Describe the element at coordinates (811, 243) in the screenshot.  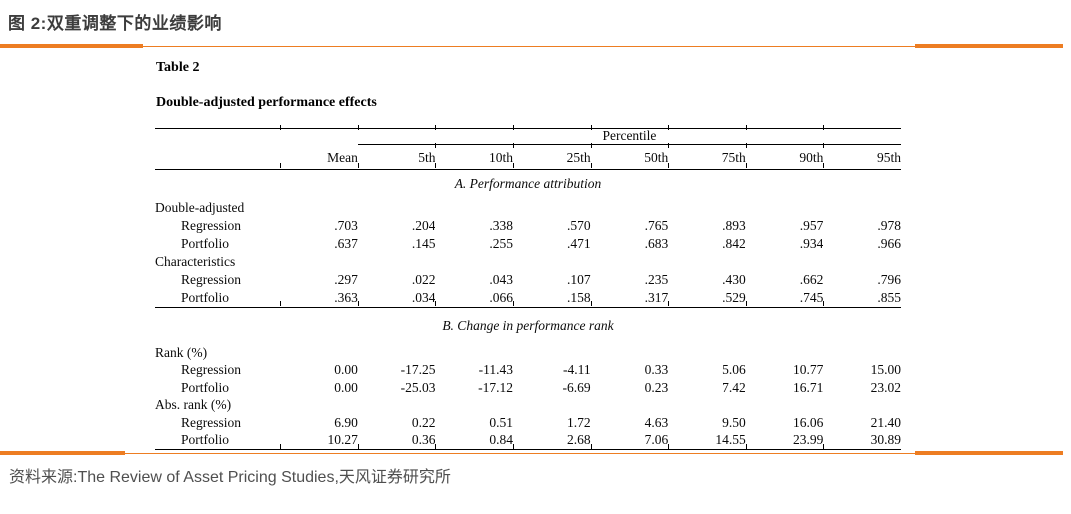
I see `table-cell: .934` at that location.